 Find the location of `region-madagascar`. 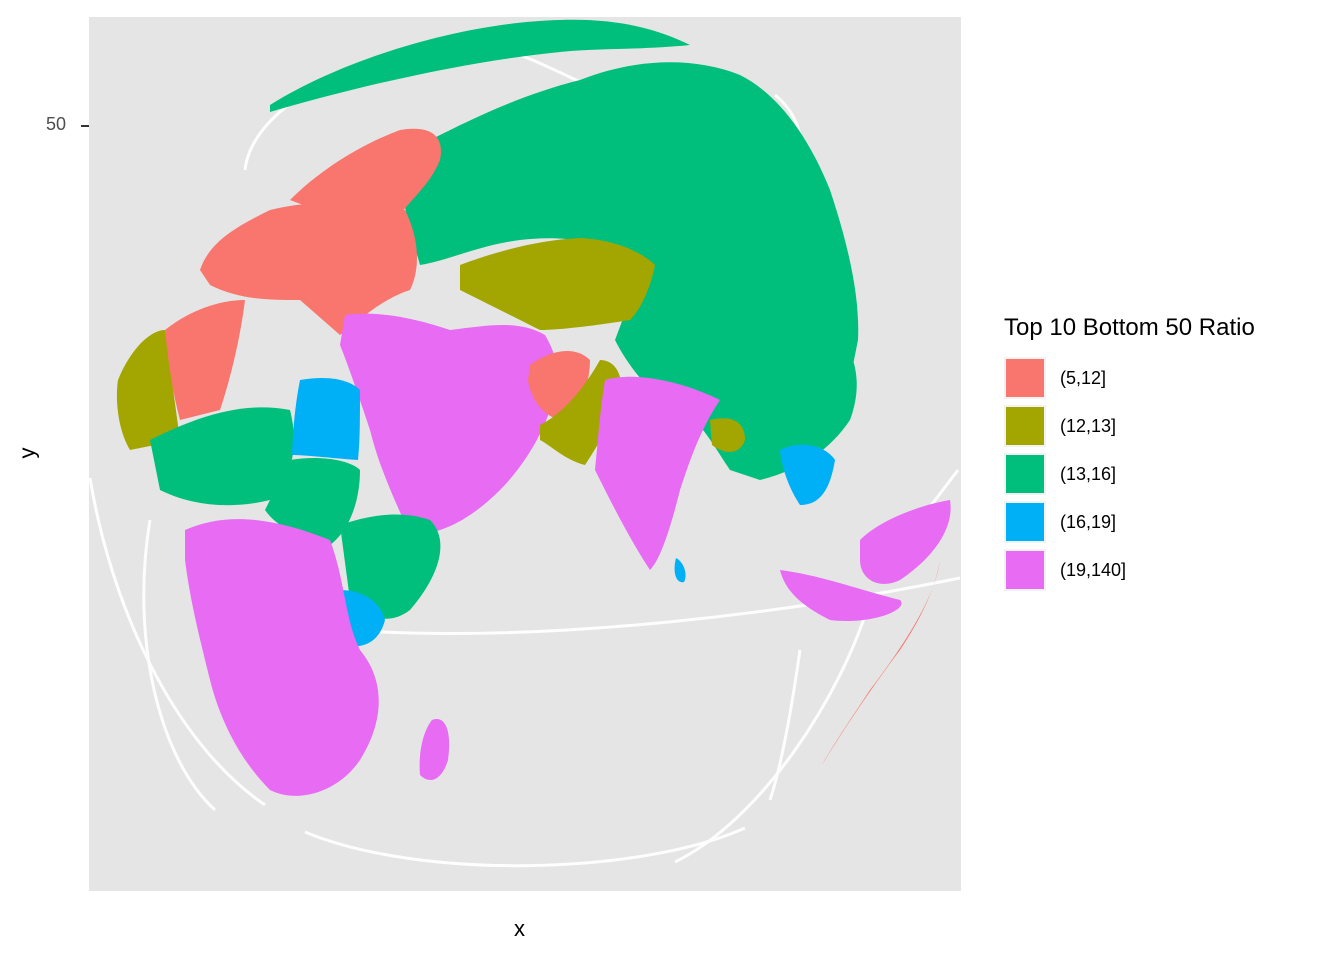

region-madagascar is located at coordinates (434, 749).